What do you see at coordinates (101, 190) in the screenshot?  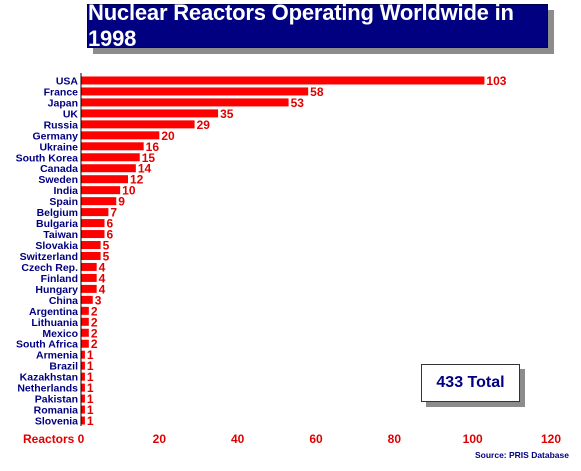 I see `bar-india` at bounding box center [101, 190].